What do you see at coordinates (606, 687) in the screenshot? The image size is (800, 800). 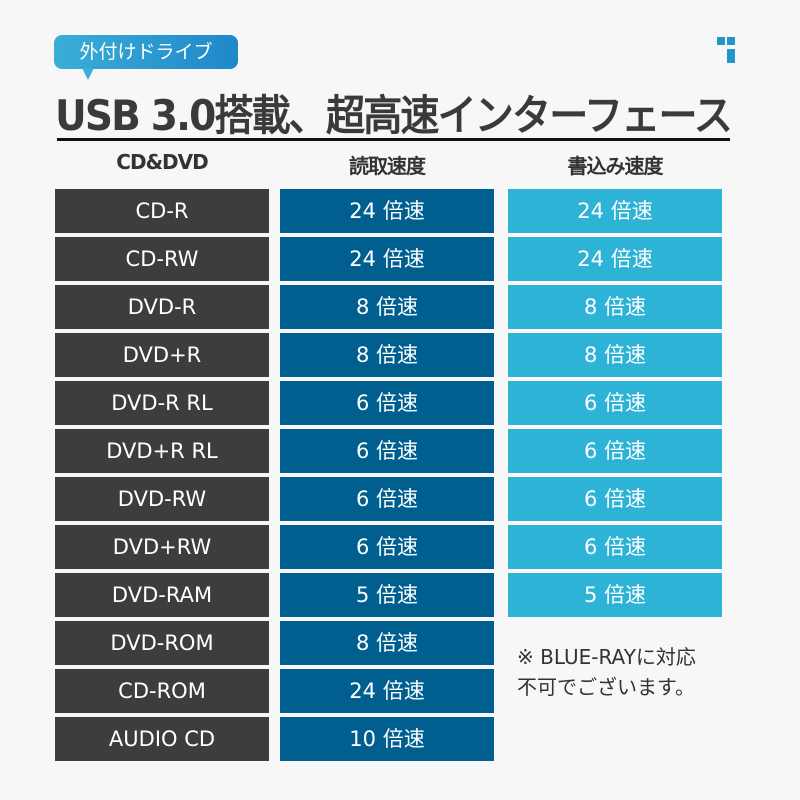 I see `note-line: 不可でございます。` at bounding box center [606, 687].